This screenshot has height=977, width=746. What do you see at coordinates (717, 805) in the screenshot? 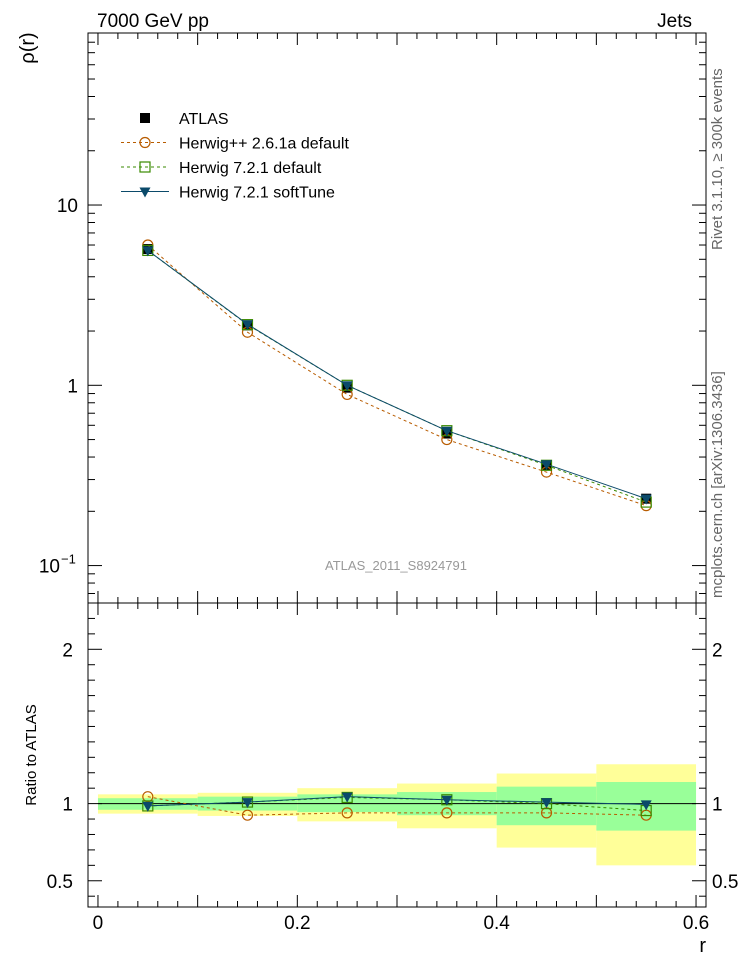
I see `y-tick-label-right: 1` at bounding box center [717, 805].